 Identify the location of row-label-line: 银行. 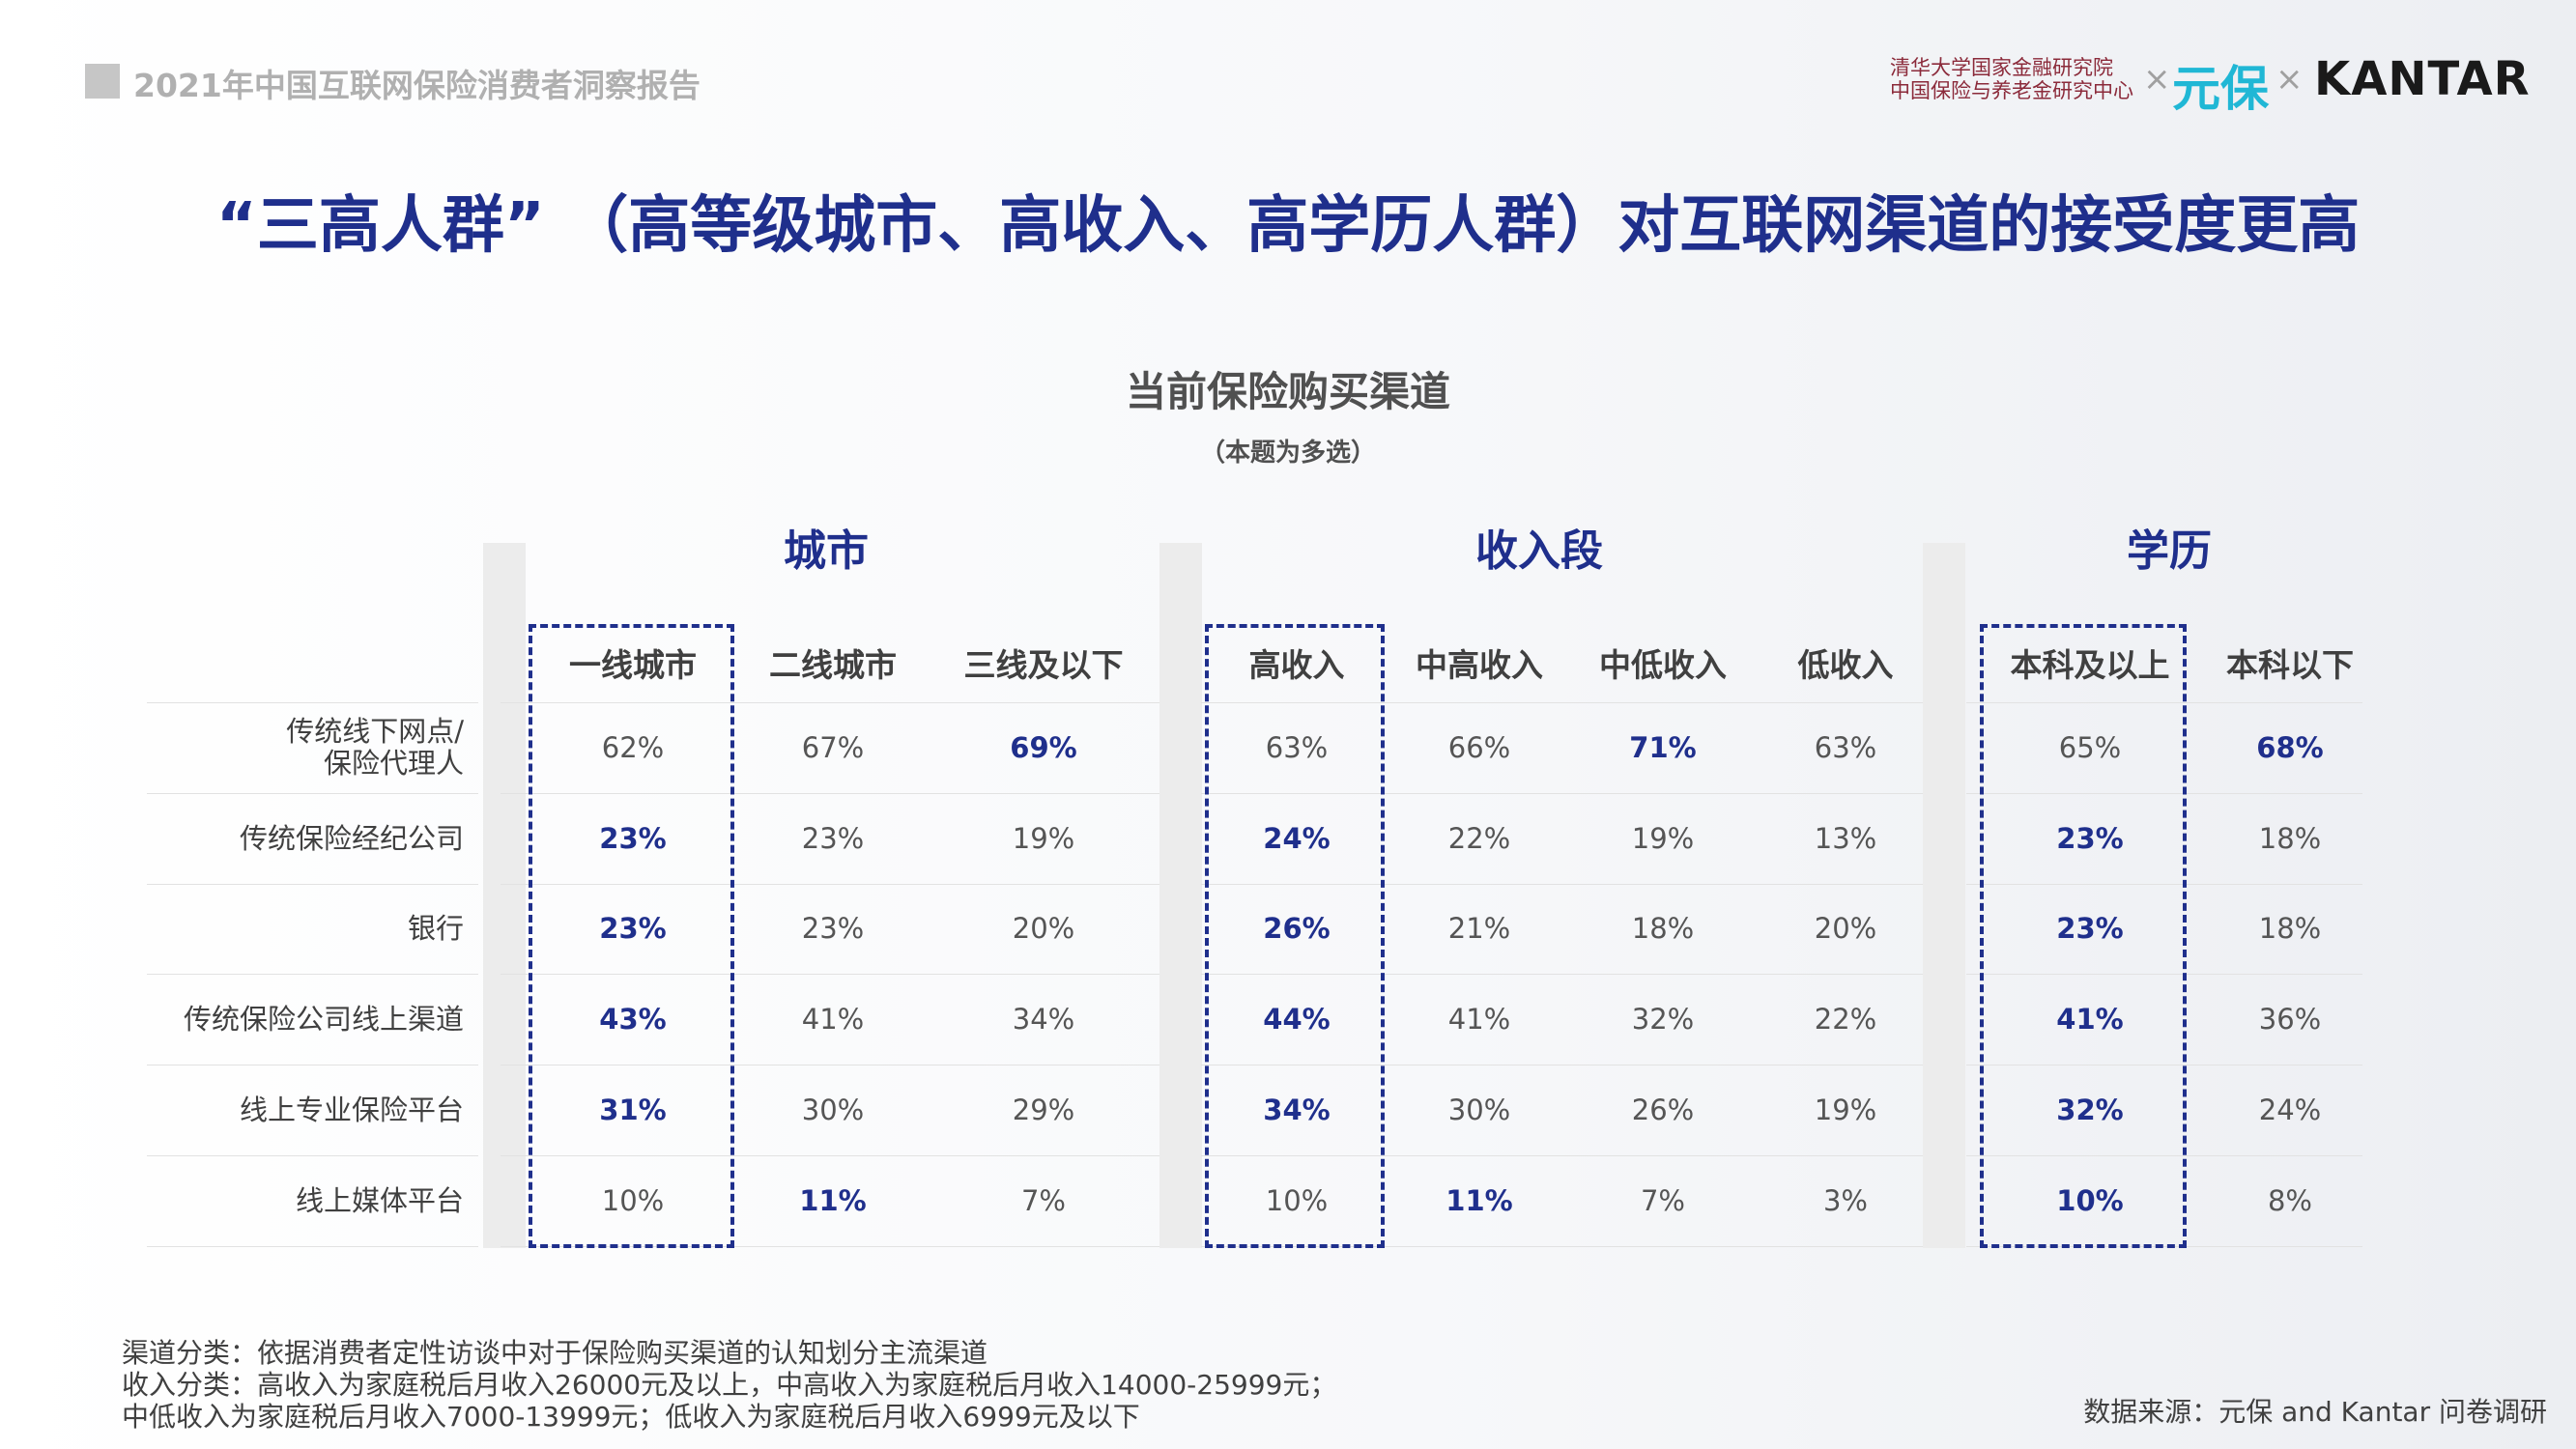
(436, 928).